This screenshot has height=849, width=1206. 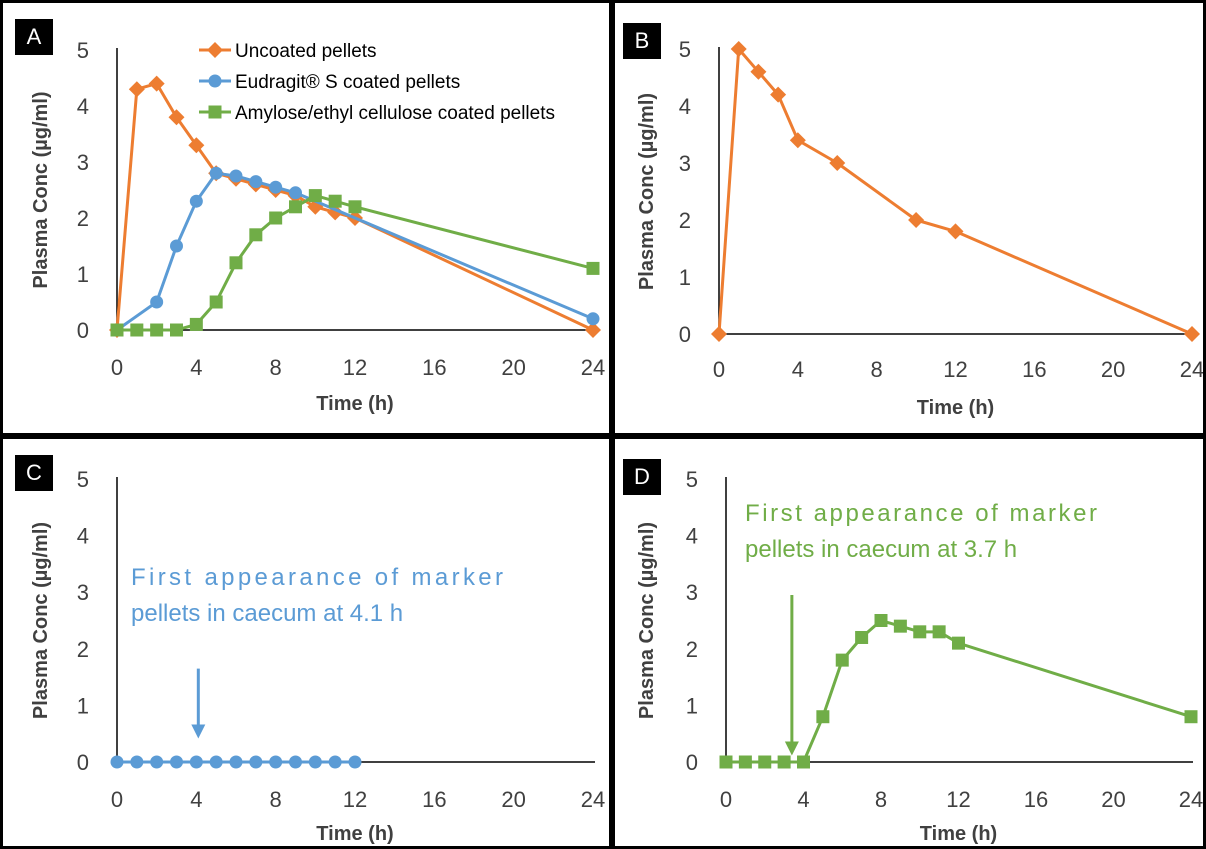 I want to click on y-tick-label: 3, so click(x=83, y=162).